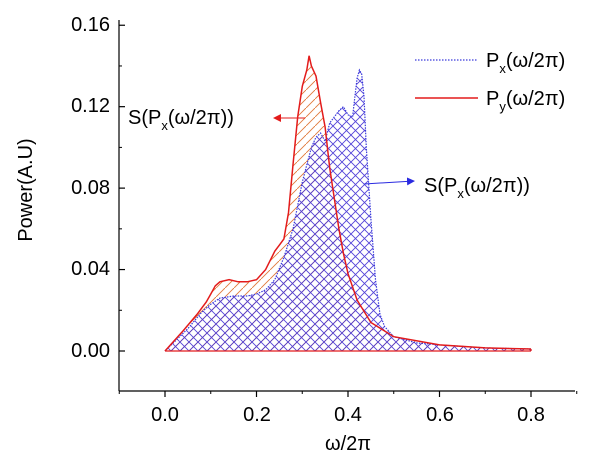 The width and height of the screenshot is (595, 459). Describe the element at coordinates (440, 415) in the screenshot. I see `x-tick-label: 0.6` at that location.